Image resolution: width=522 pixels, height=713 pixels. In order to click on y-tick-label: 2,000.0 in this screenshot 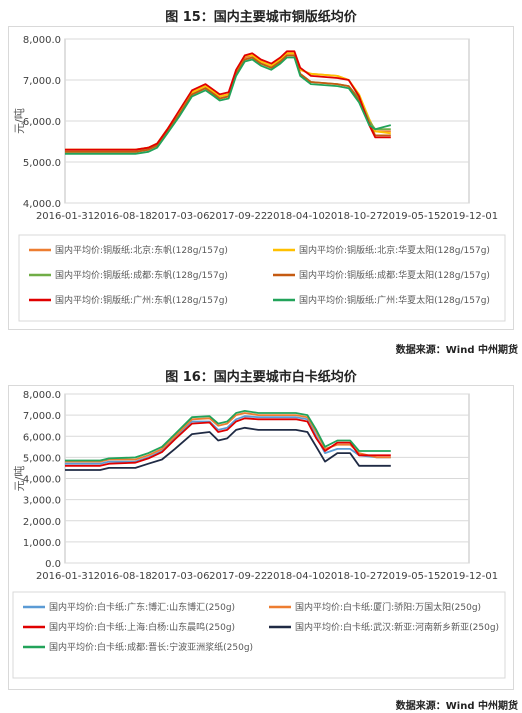, I will do `click(42, 522)`.